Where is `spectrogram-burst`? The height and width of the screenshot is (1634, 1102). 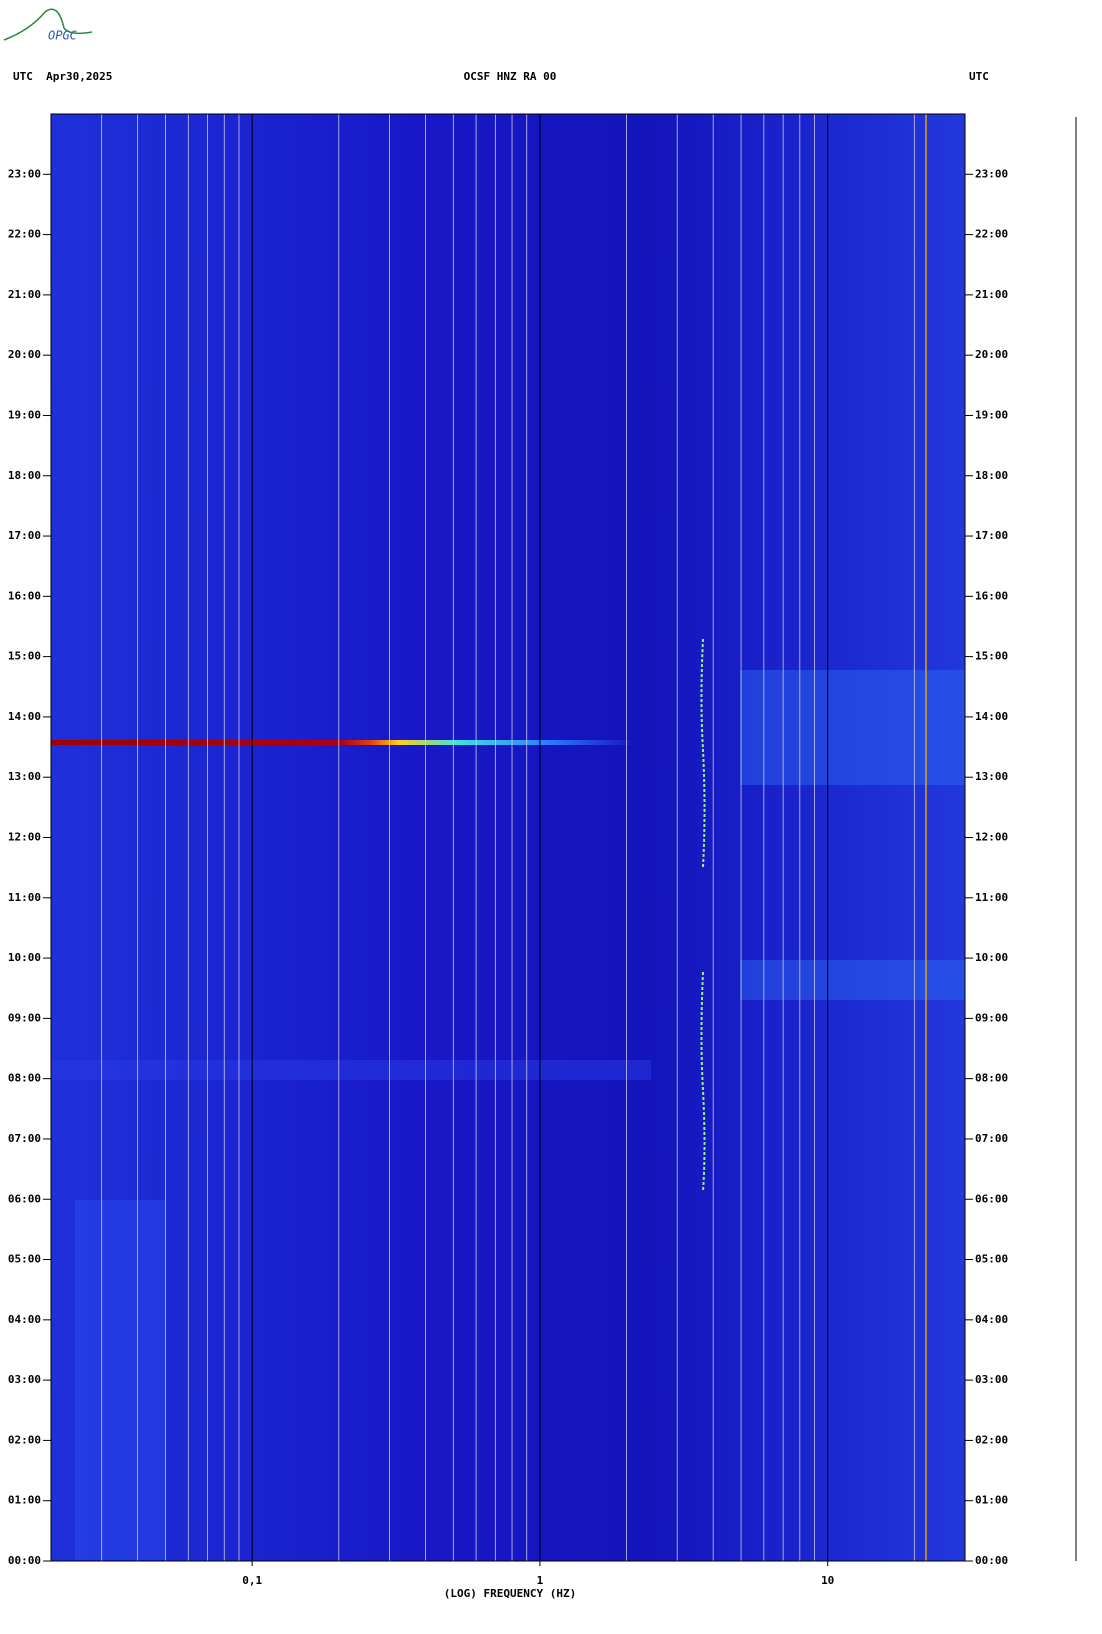
spectrogram-burst is located at coordinates (341, 742).